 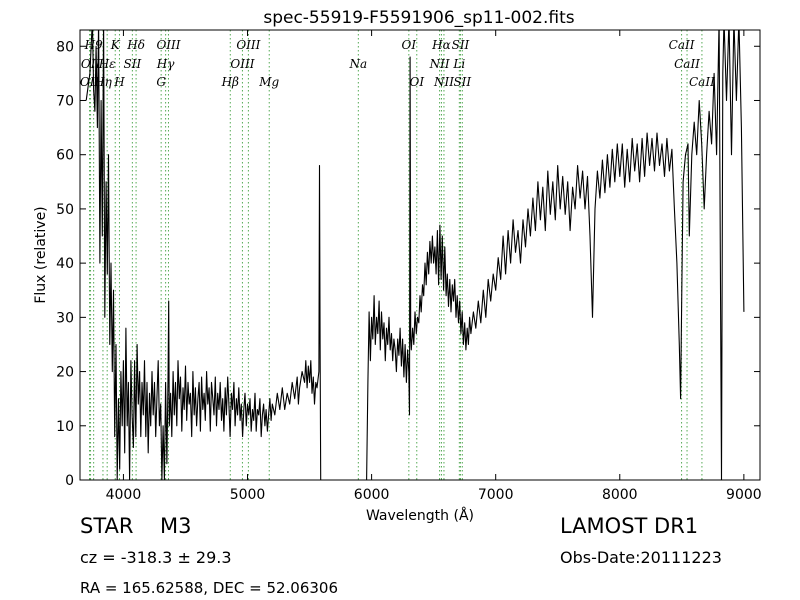 What do you see at coordinates (156, 557) in the screenshot?
I see `redshift-value: cz = -318.3 ± 29.3` at bounding box center [156, 557].